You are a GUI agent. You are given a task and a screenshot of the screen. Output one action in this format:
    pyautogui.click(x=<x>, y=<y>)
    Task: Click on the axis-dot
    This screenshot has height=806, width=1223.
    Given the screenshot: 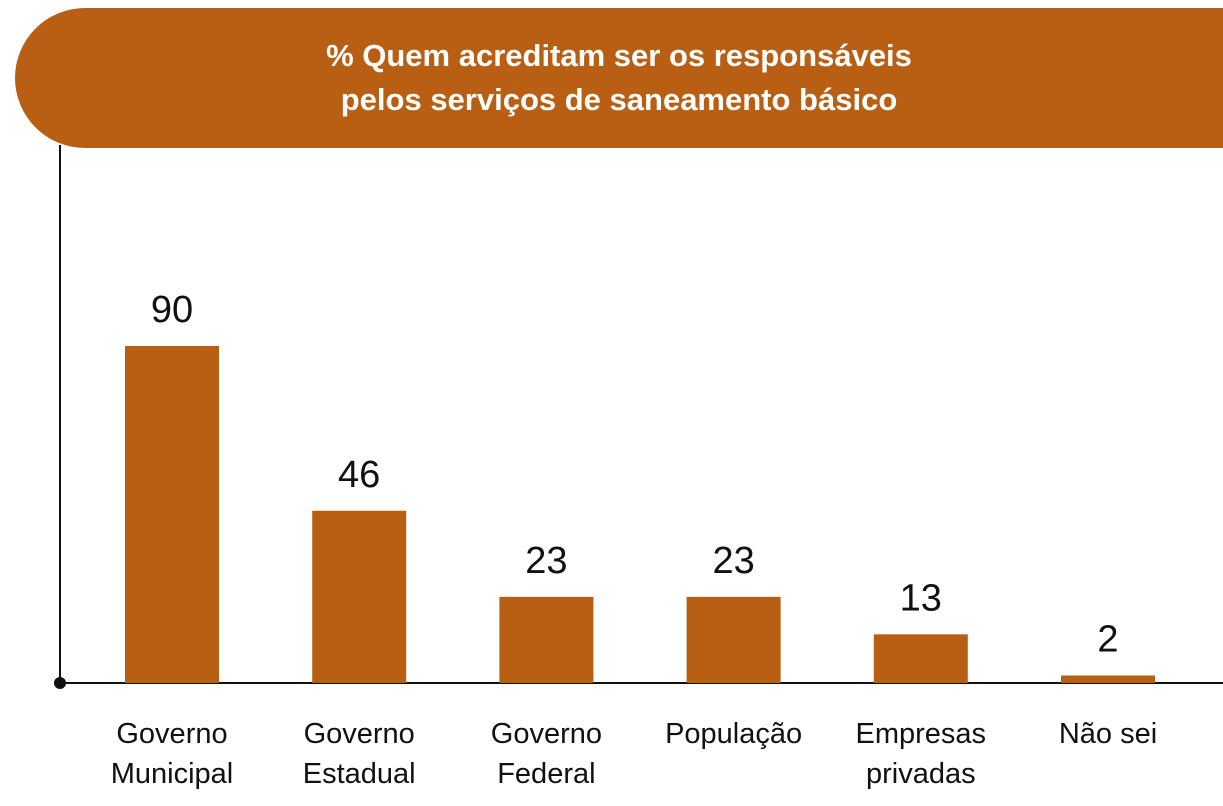 What is the action you would take?
    pyautogui.click(x=60, y=683)
    